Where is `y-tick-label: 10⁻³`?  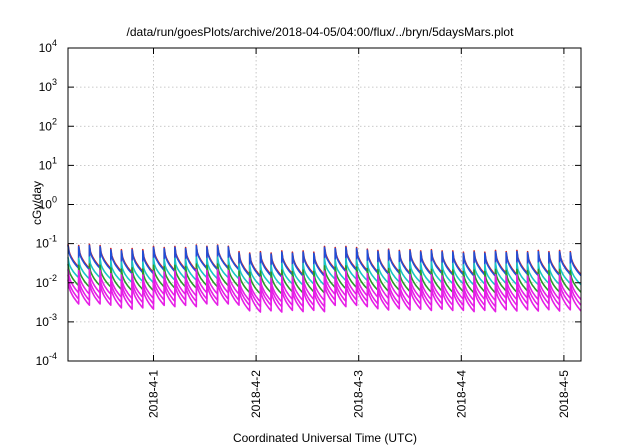
y-tick-label: 10⁻³ is located at coordinates (46, 320).